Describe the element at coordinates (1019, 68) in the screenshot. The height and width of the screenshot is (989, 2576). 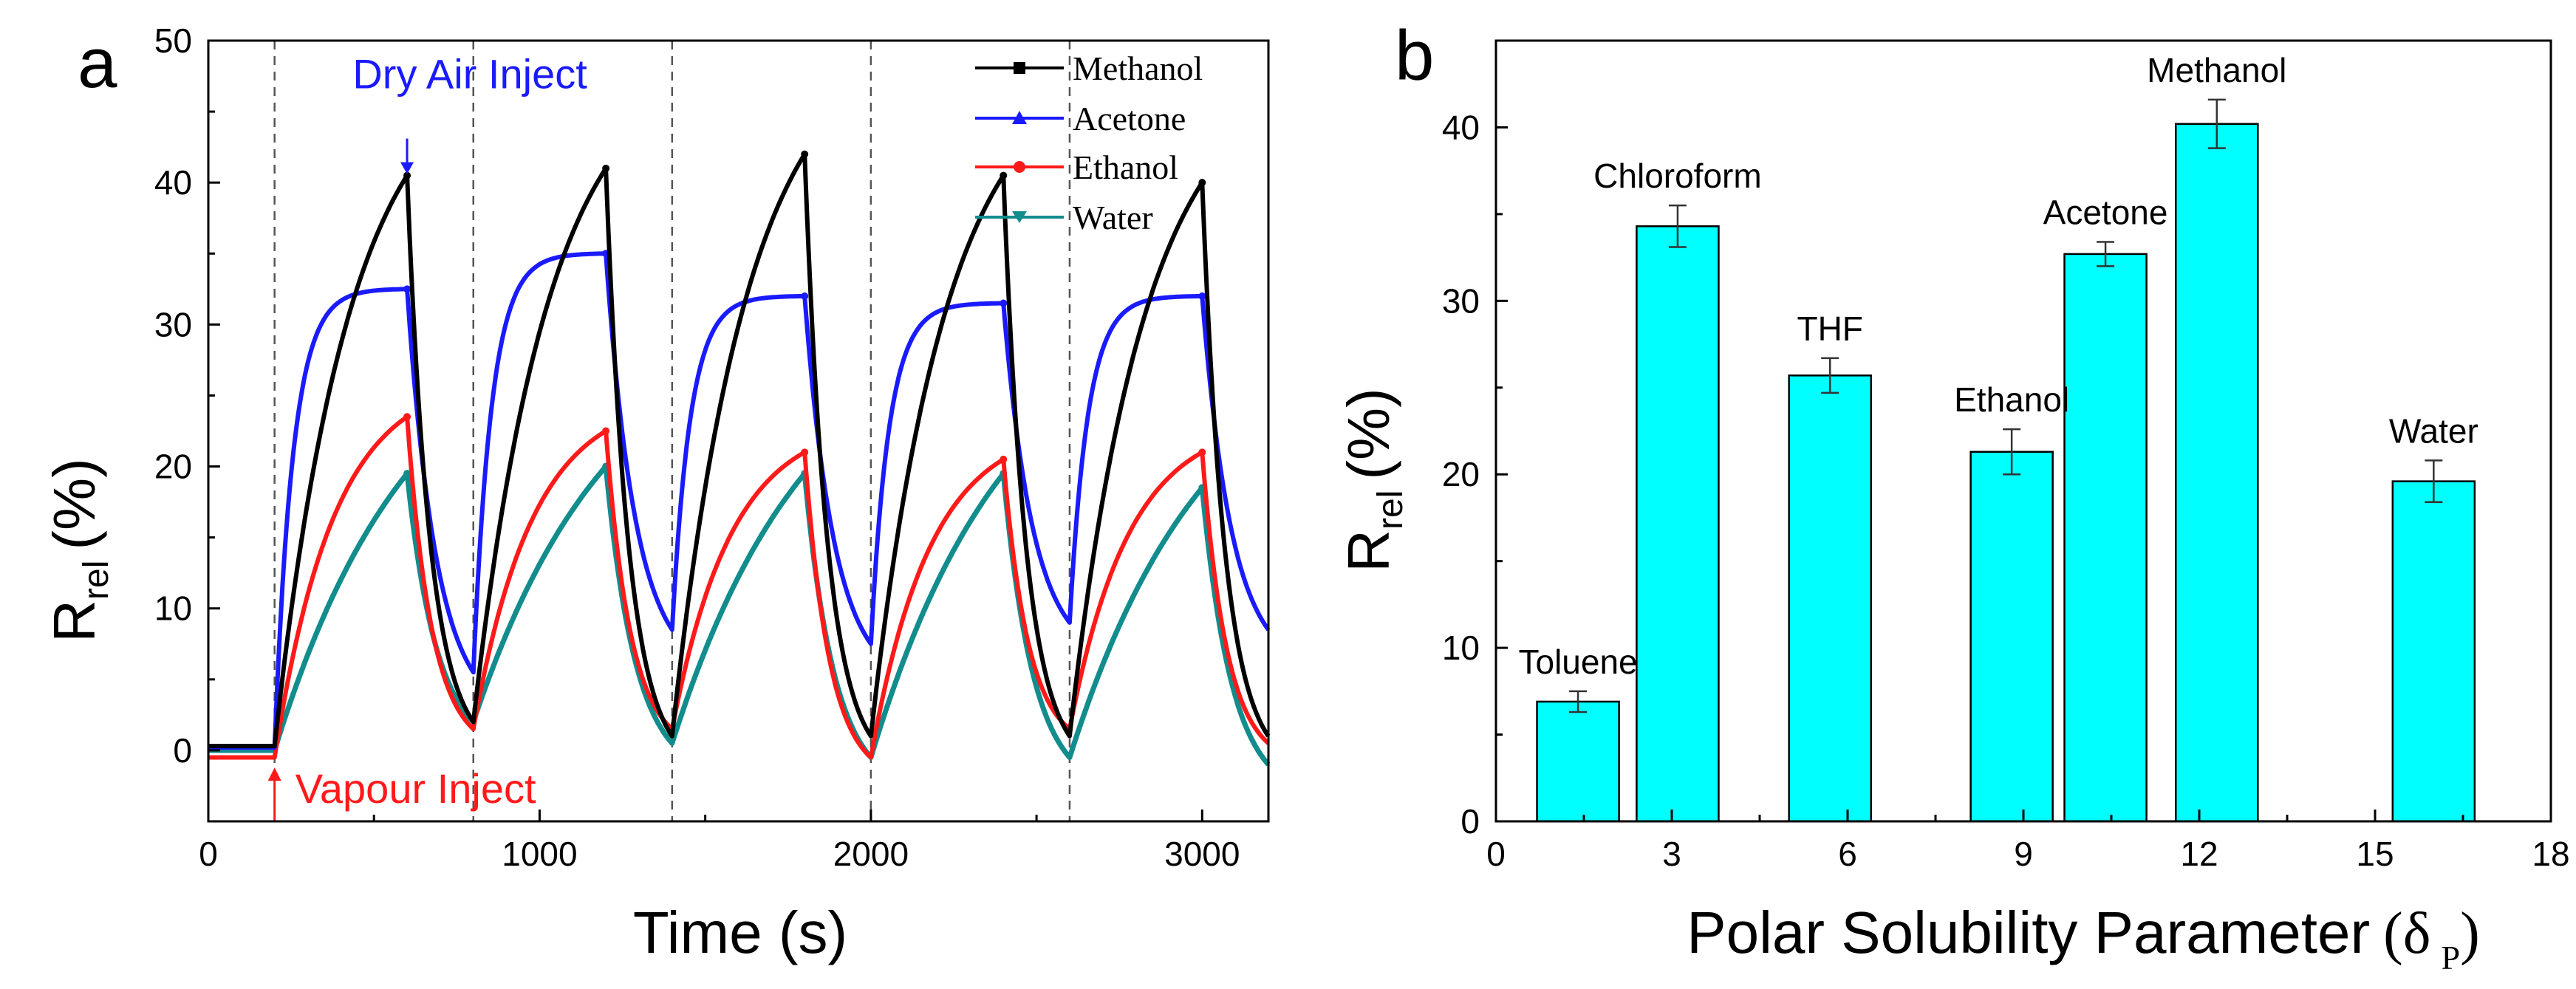
I see `legend-marker-methanol` at that location.